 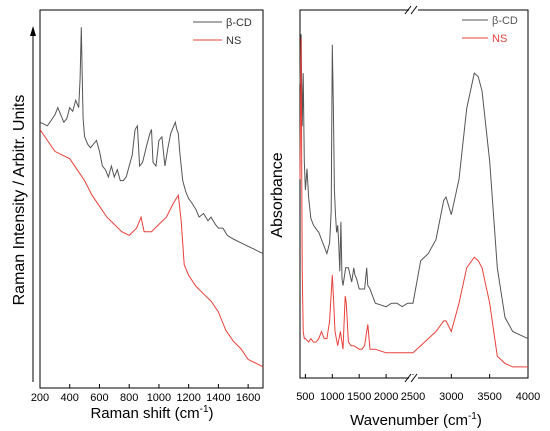 I want to click on raman-x-axis-label-sup: -1, so click(x=204, y=409).